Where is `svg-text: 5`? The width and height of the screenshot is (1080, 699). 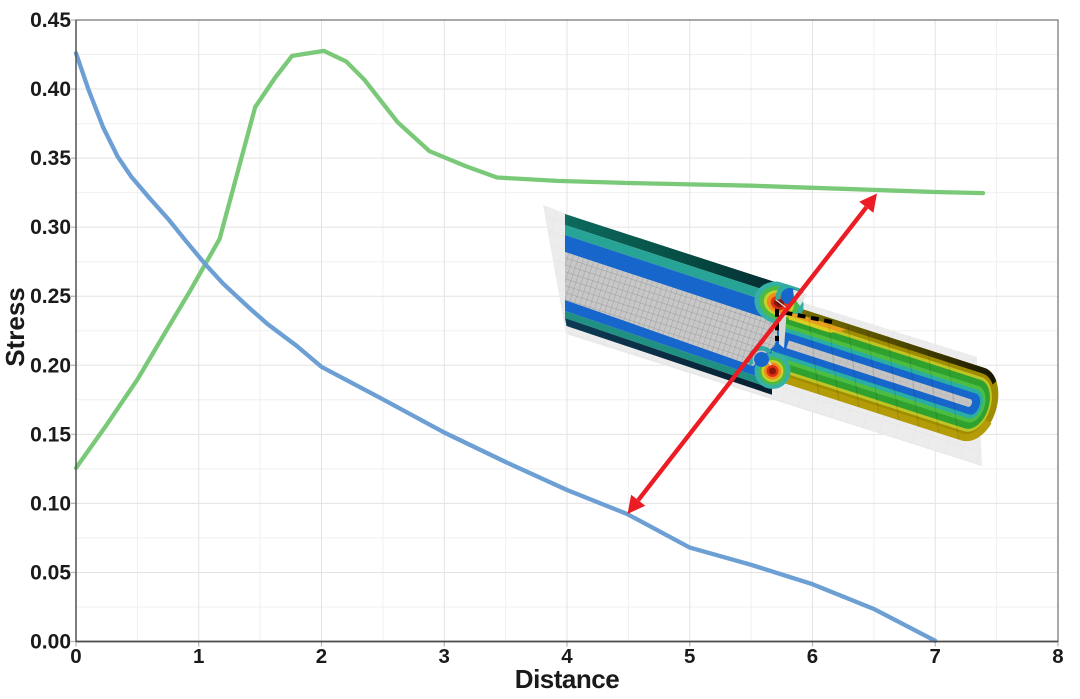
svg-text: 5 is located at coordinates (689, 656).